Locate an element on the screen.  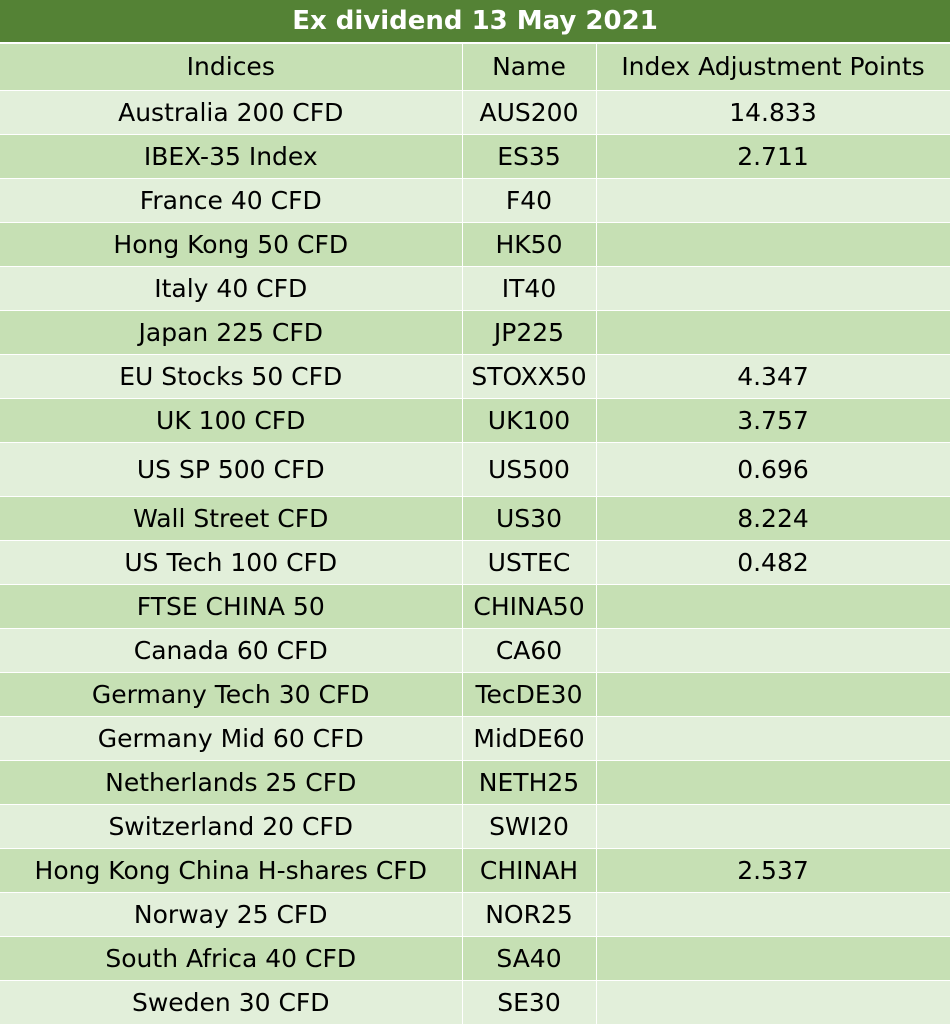
cell-name: NOR25 is located at coordinates (529, 914).